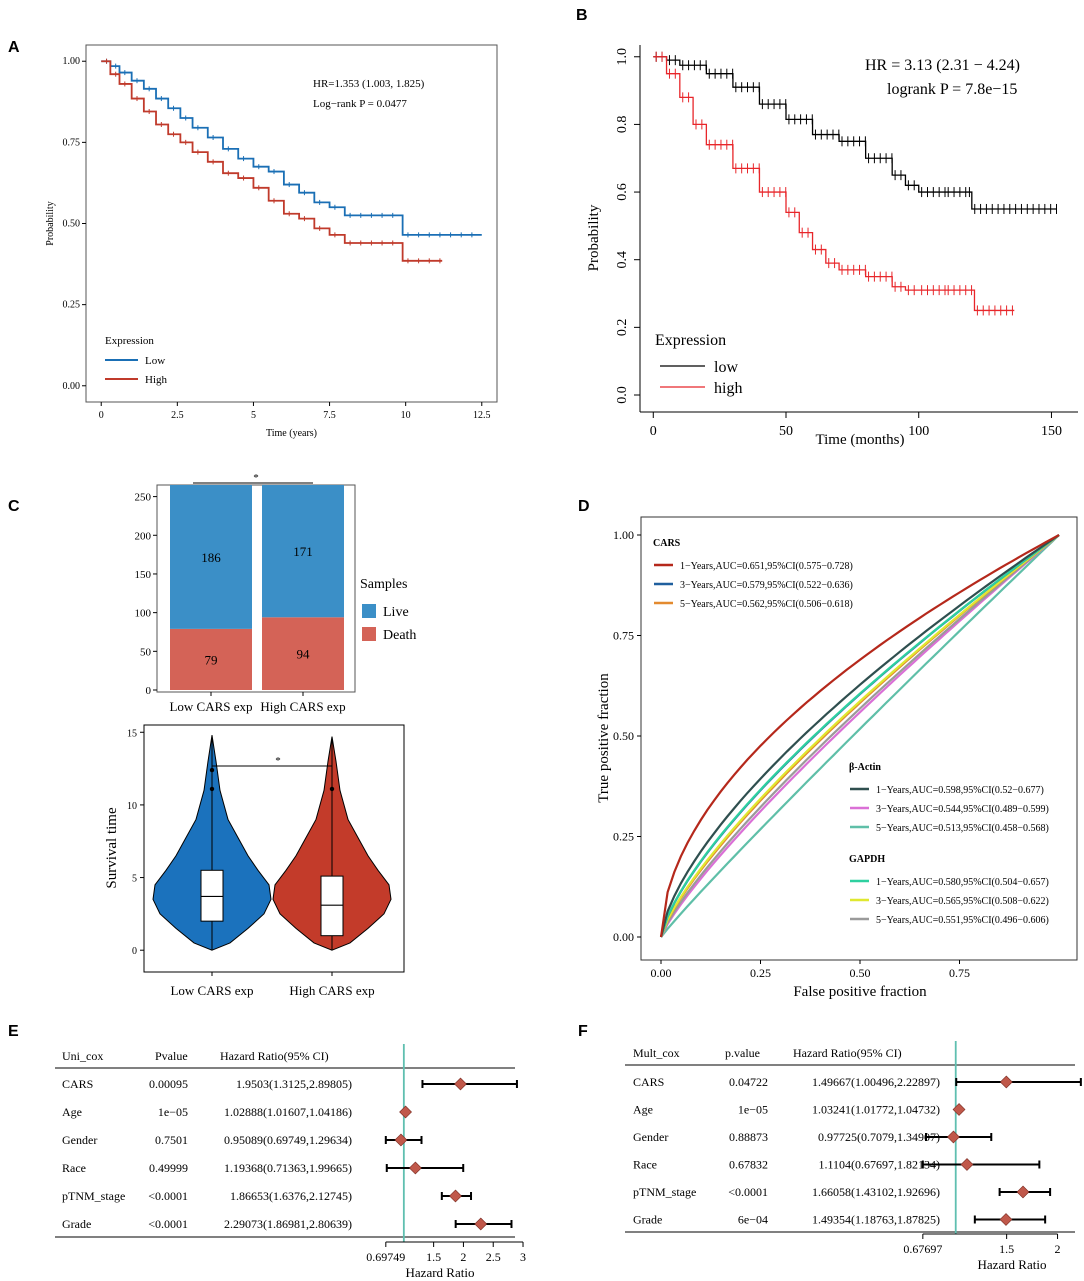 Image resolution: width=1084 pixels, height=1281 pixels. I want to click on y-tick-label: 200, so click(143, 536).